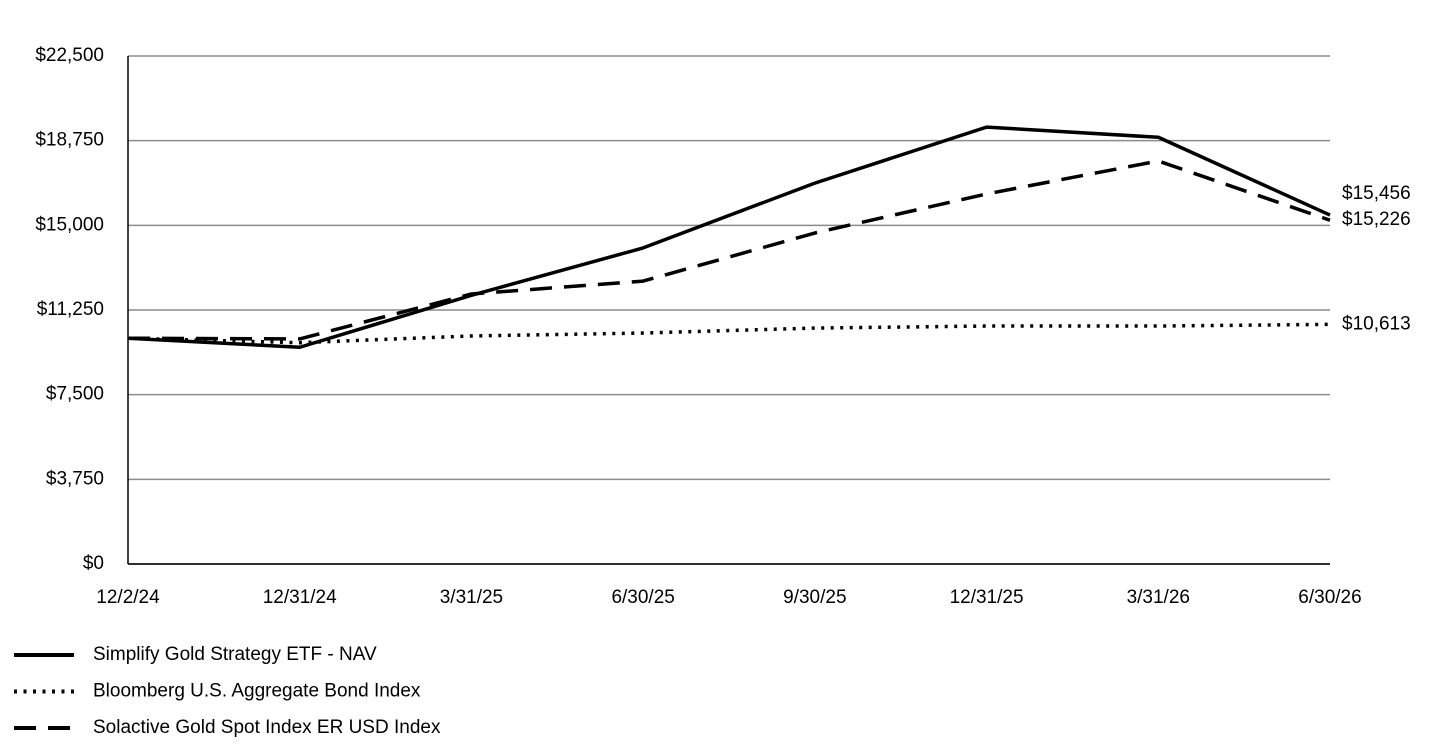 This screenshot has height=744, width=1440. Describe the element at coordinates (235, 654) in the screenshot. I see `legend-label: Simplify Gold Strategy ETF - NAV` at that location.